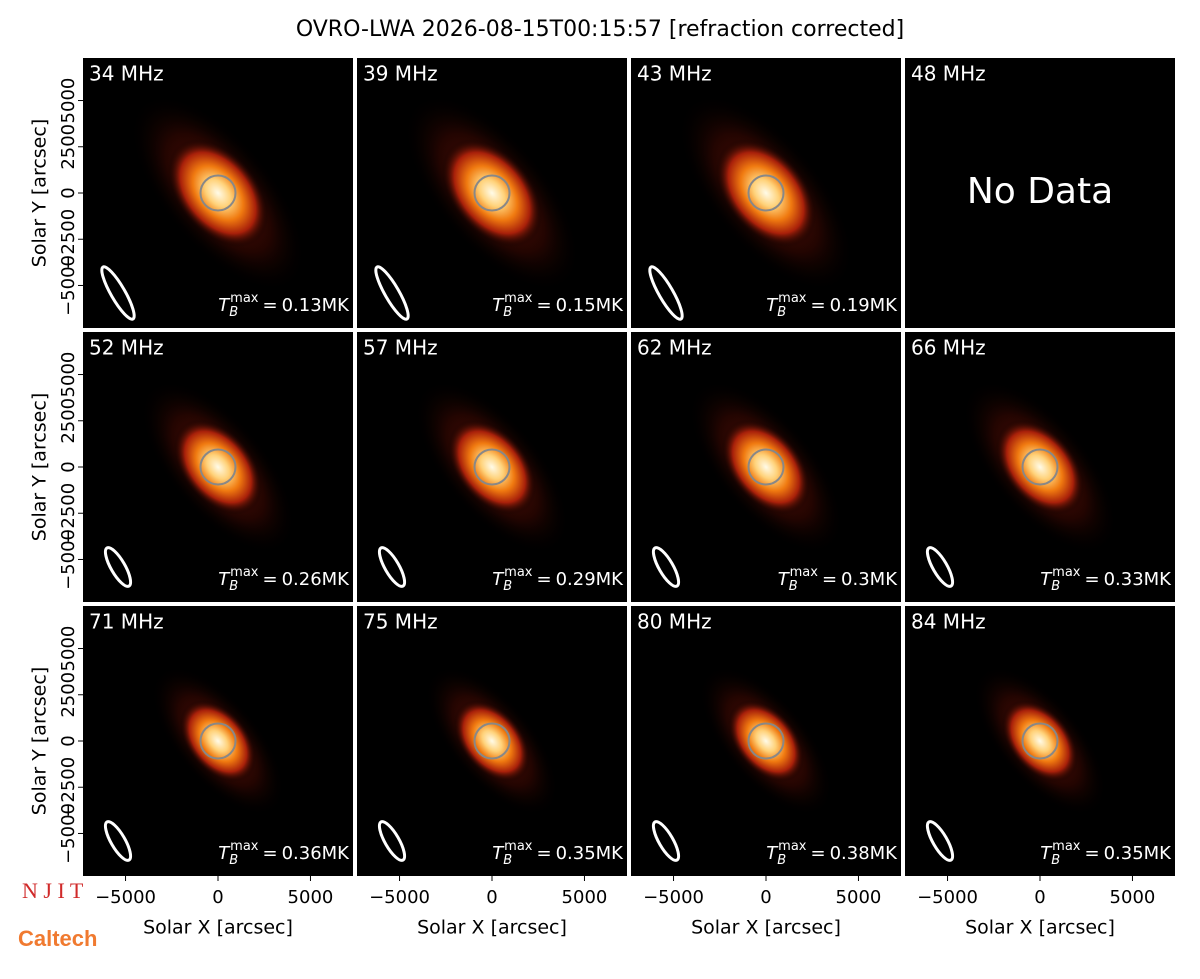 The width and height of the screenshot is (1200, 979). I want to click on tb-value: 0.15MK, so click(590, 305).